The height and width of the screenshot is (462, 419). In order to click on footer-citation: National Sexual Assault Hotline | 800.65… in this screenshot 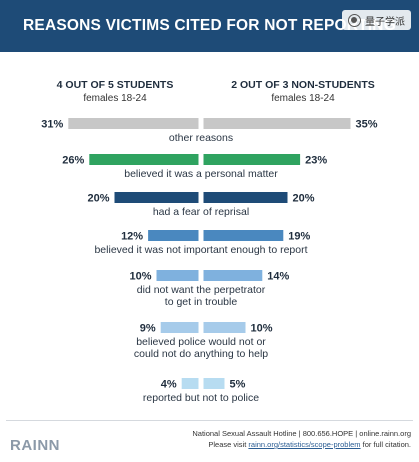, I will do `click(301, 439)`.